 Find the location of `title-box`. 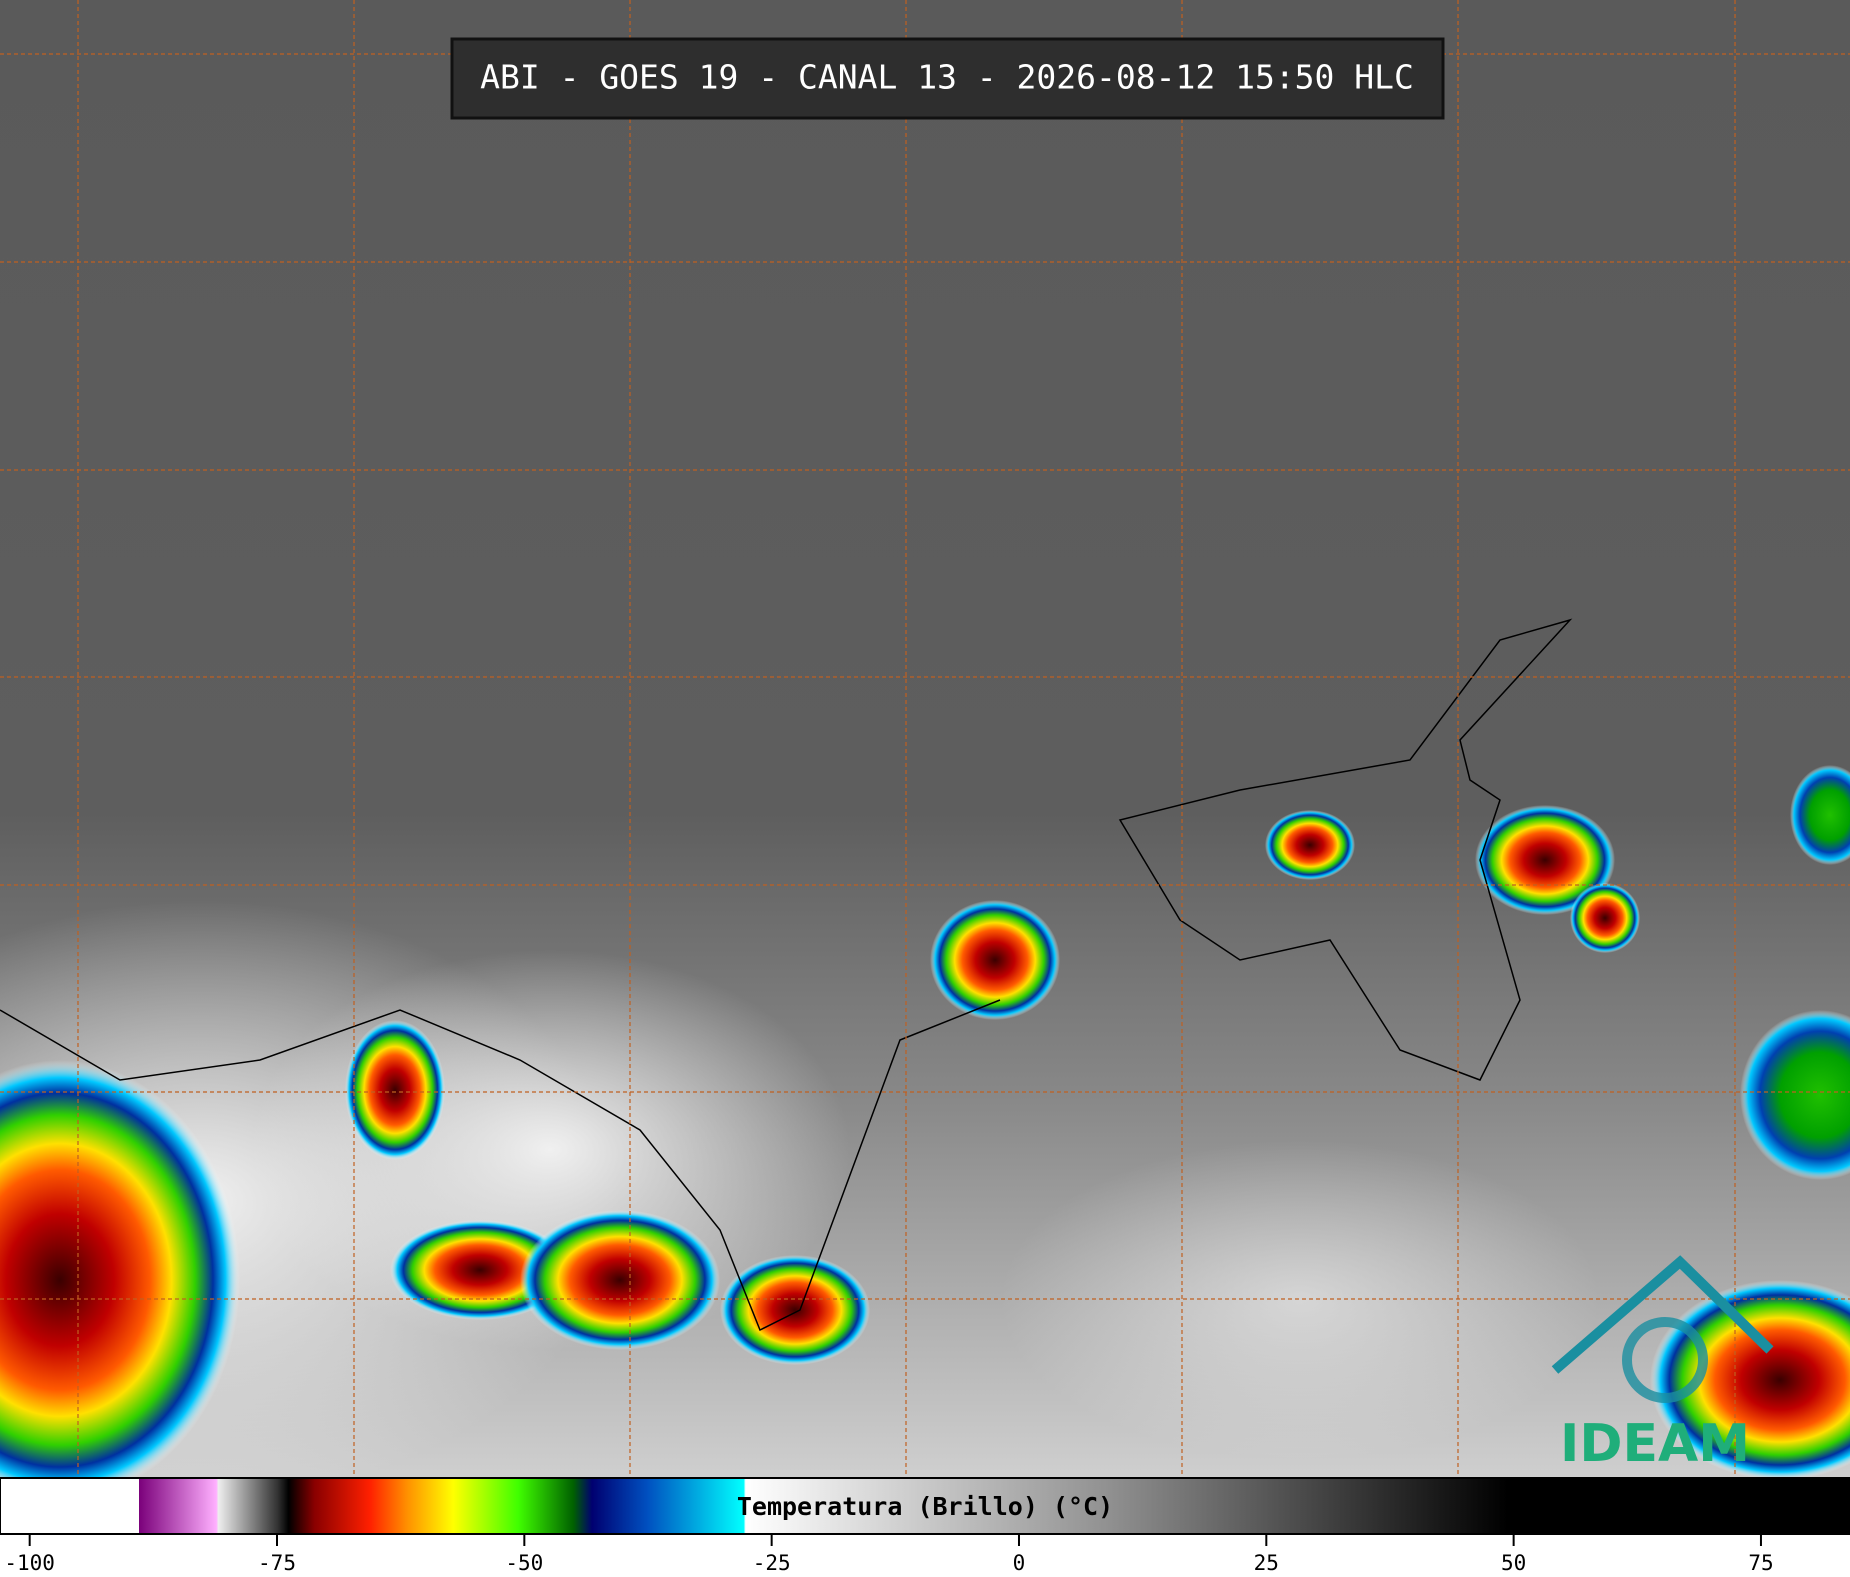

title-box is located at coordinates (947, 78).